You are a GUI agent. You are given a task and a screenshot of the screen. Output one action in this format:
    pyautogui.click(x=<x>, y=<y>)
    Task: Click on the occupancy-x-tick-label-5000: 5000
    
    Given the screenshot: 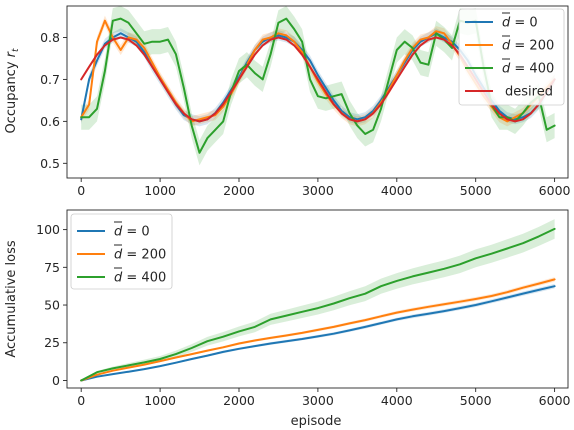 What is the action you would take?
    pyautogui.click(x=476, y=190)
    